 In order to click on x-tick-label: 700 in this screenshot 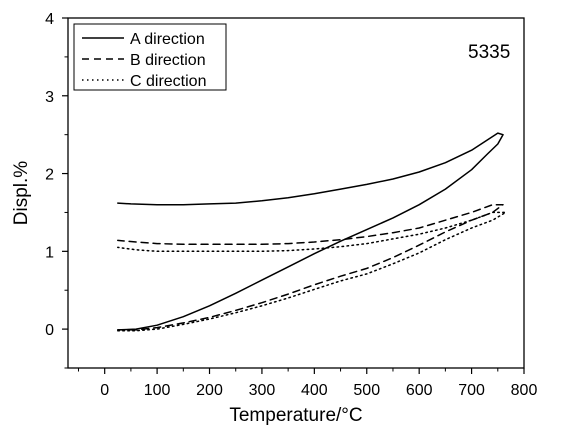, I will do `click(471, 390)`.